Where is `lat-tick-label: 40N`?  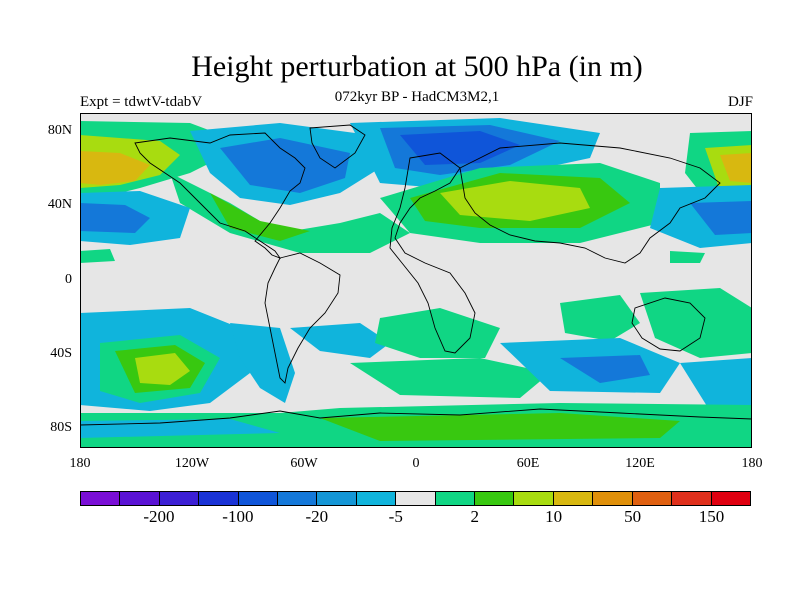
lat-tick-label: 40N is located at coordinates (59, 205).